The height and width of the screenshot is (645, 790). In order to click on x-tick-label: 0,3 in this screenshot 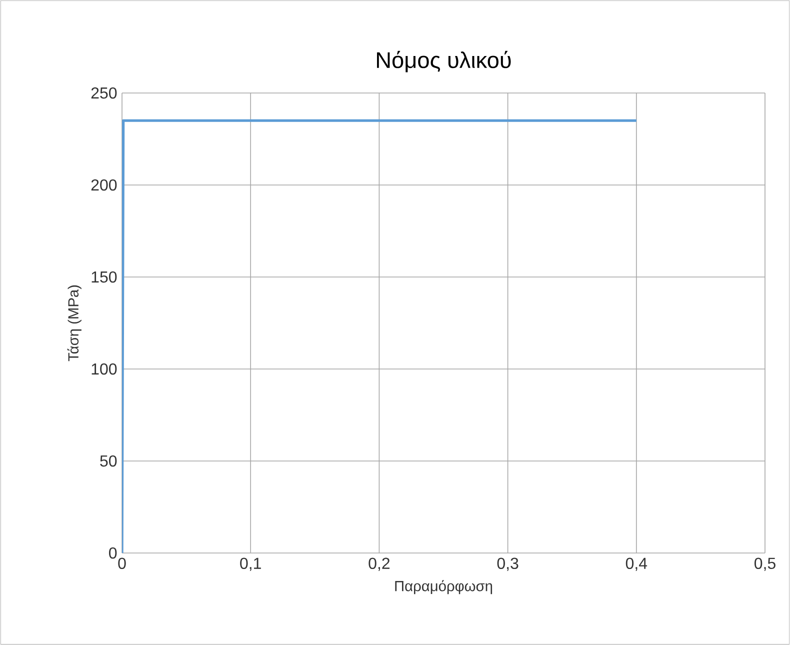, I will do `click(507, 564)`.